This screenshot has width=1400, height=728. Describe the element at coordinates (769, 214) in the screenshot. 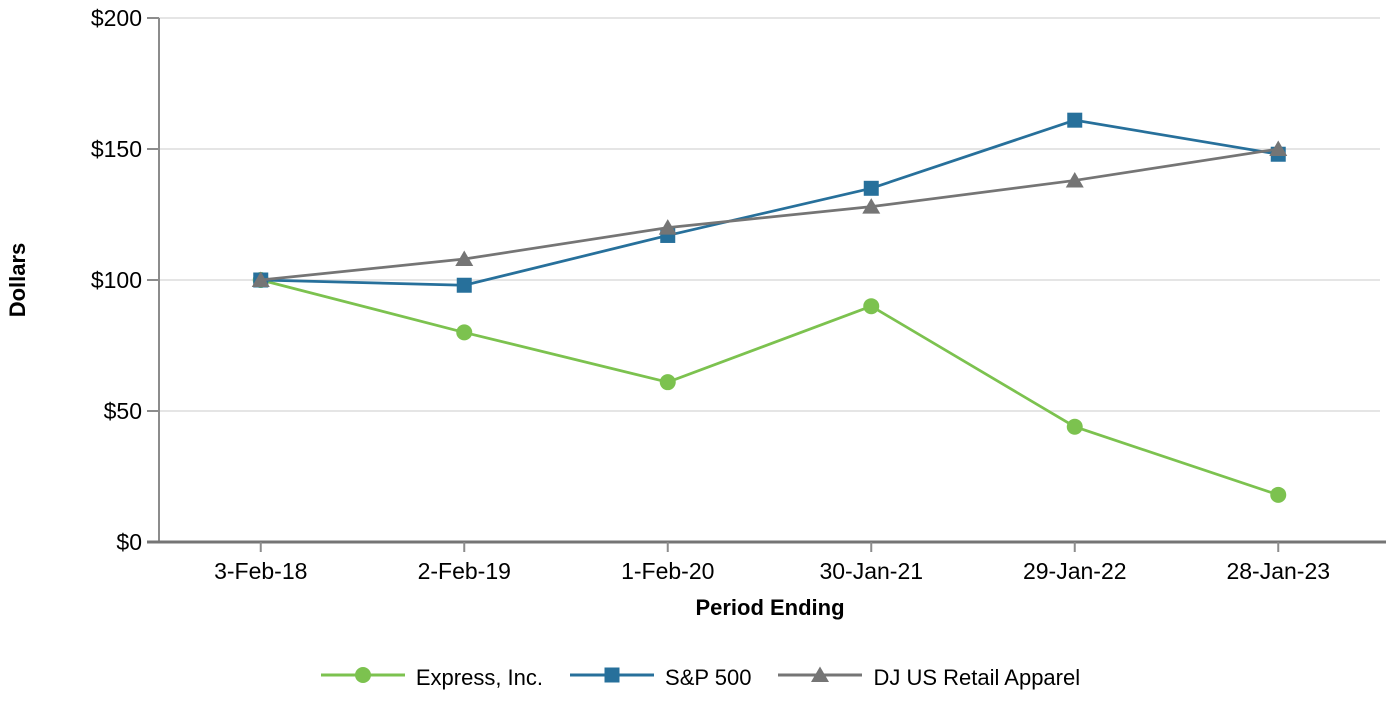

I see `series-line-dj-us-retail-apparel` at that location.